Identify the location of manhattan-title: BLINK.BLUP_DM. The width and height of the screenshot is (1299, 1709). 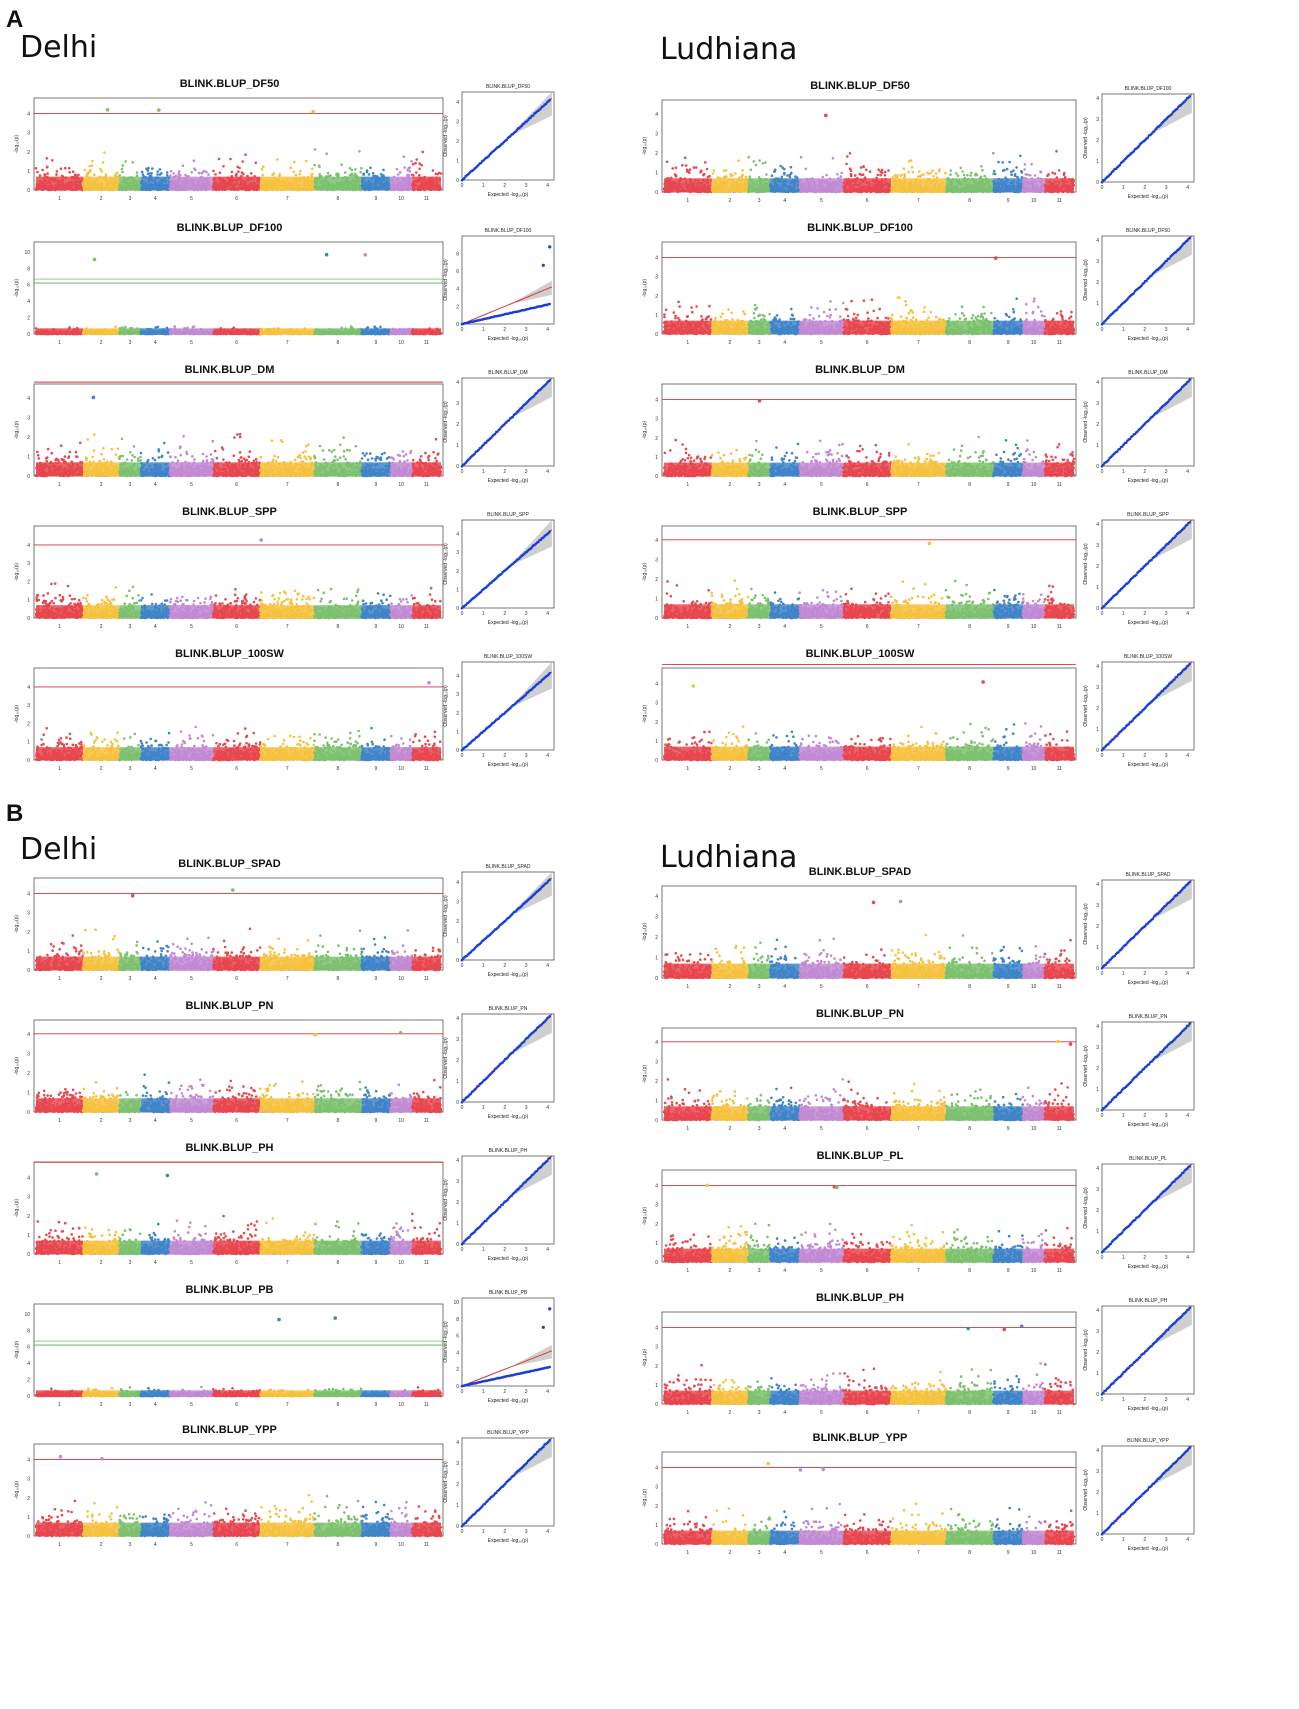
(229, 370).